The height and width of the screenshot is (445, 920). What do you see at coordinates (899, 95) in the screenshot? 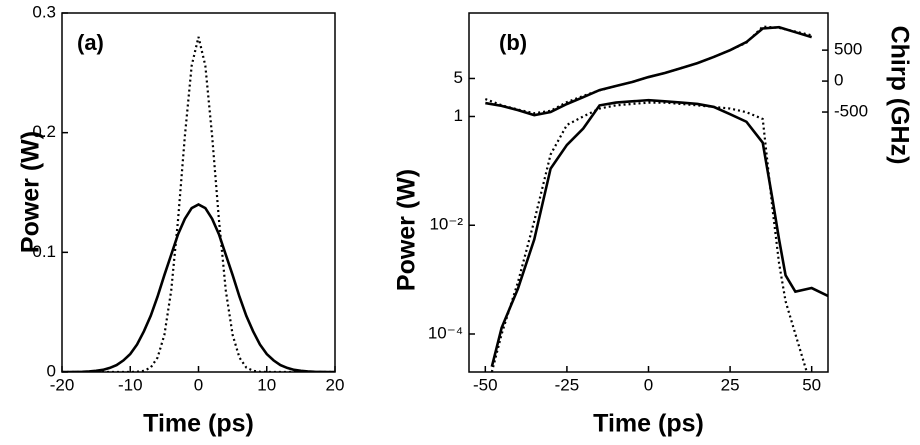
I see `y2-axis-title: Chirp (GHz)` at bounding box center [899, 95].